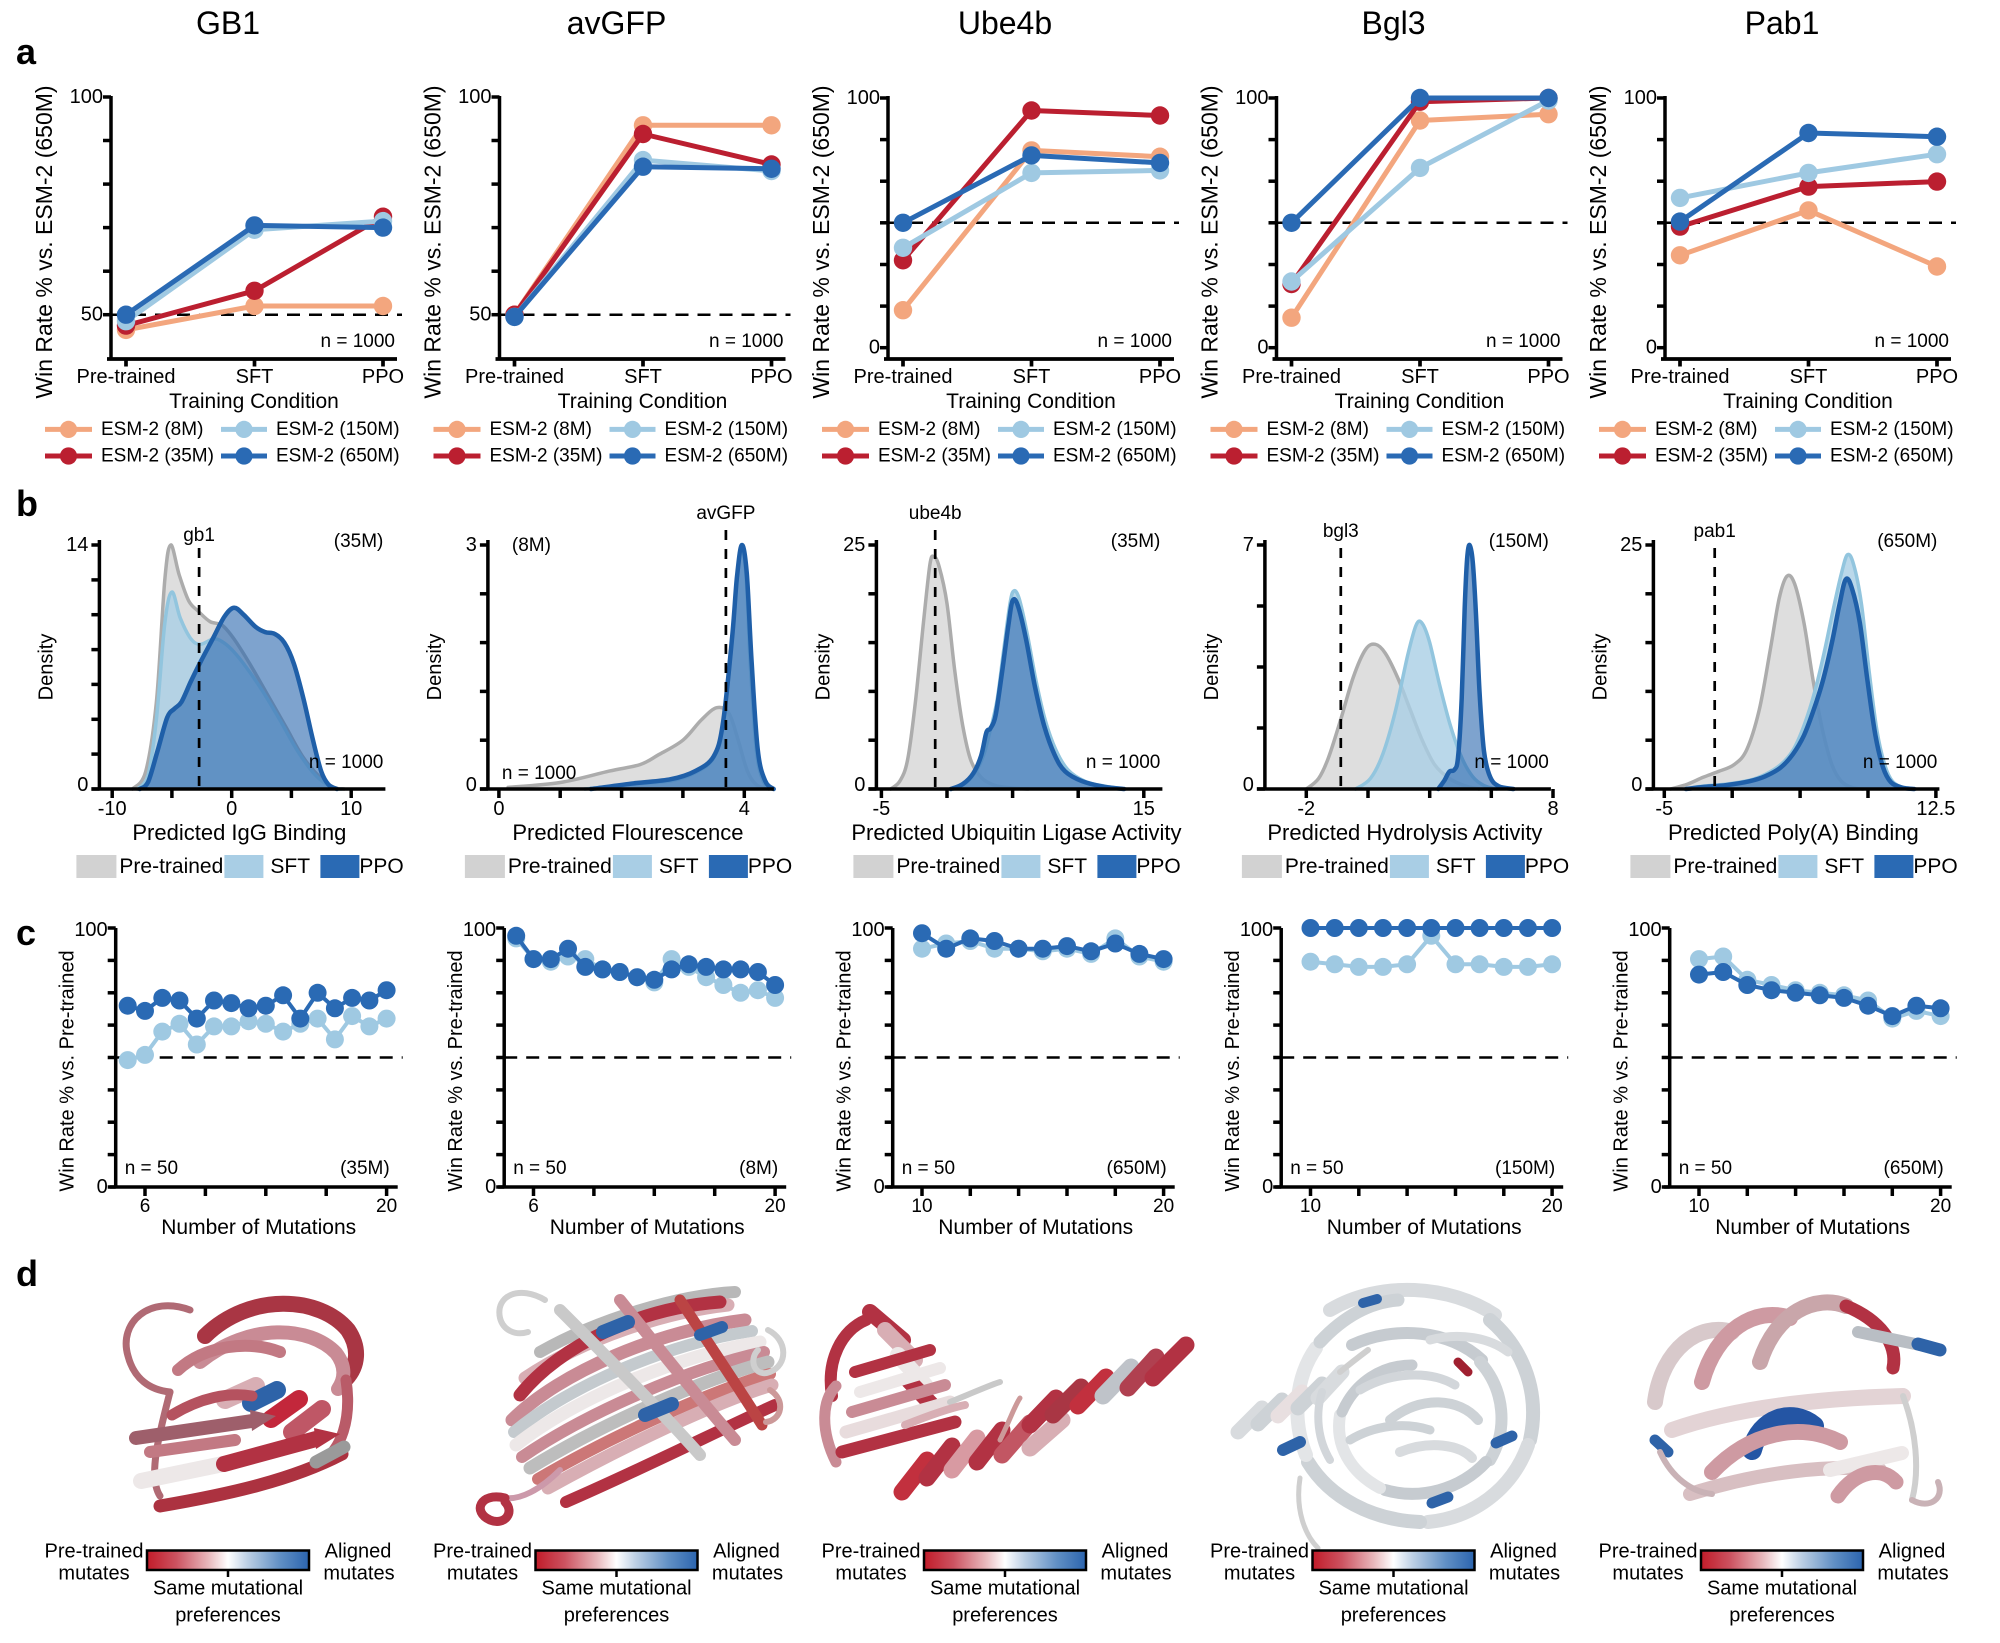  What do you see at coordinates (228, 23) in the screenshot?
I see `svg-text: GB1` at bounding box center [228, 23].